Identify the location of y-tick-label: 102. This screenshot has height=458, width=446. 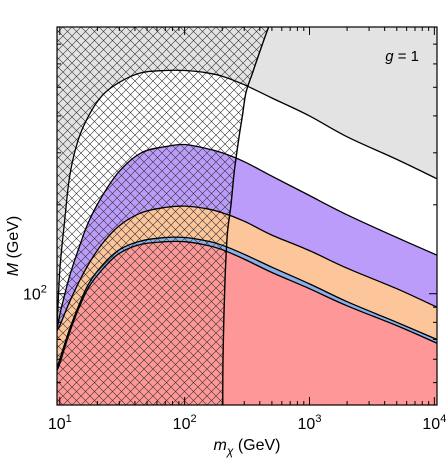
(35, 294).